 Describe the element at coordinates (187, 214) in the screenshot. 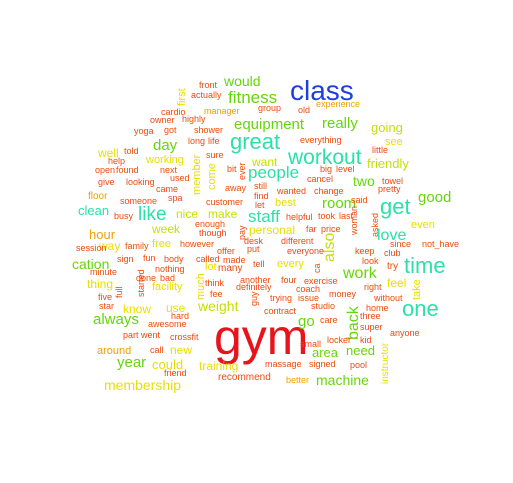

I see `cloud-word-nice: nice` at that location.